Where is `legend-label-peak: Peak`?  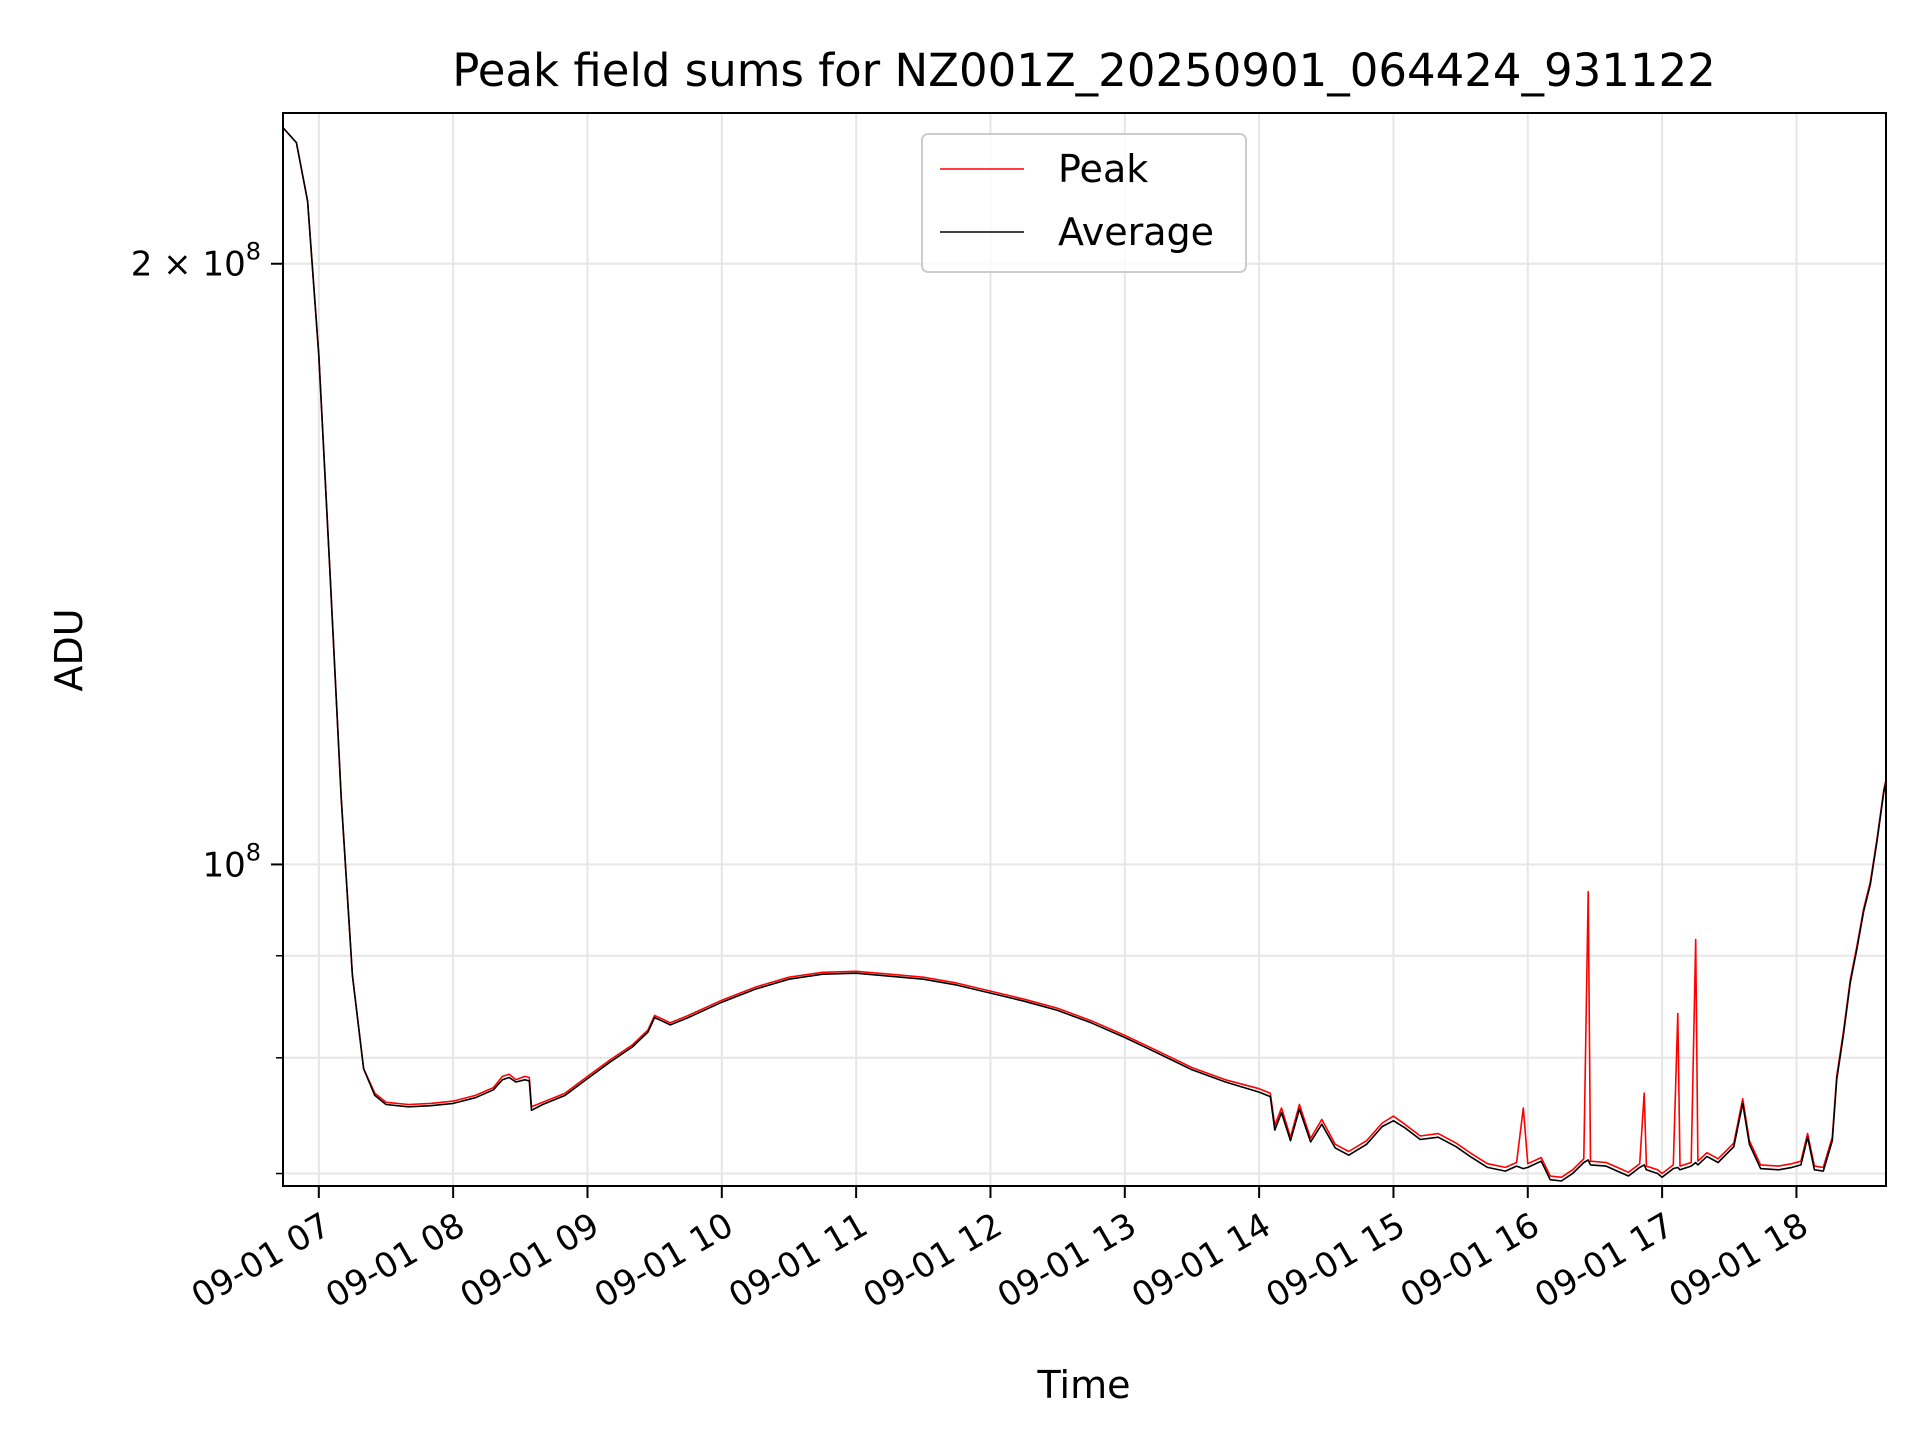 legend-label-peak: Peak is located at coordinates (1103, 169).